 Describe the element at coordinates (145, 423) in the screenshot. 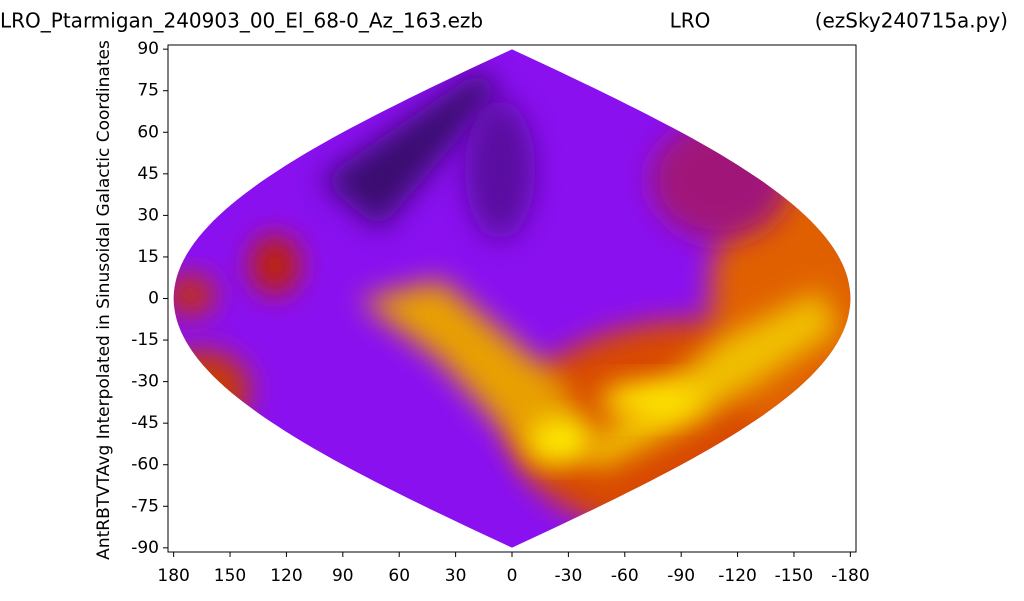

I see `y-tick-label: -45` at that location.